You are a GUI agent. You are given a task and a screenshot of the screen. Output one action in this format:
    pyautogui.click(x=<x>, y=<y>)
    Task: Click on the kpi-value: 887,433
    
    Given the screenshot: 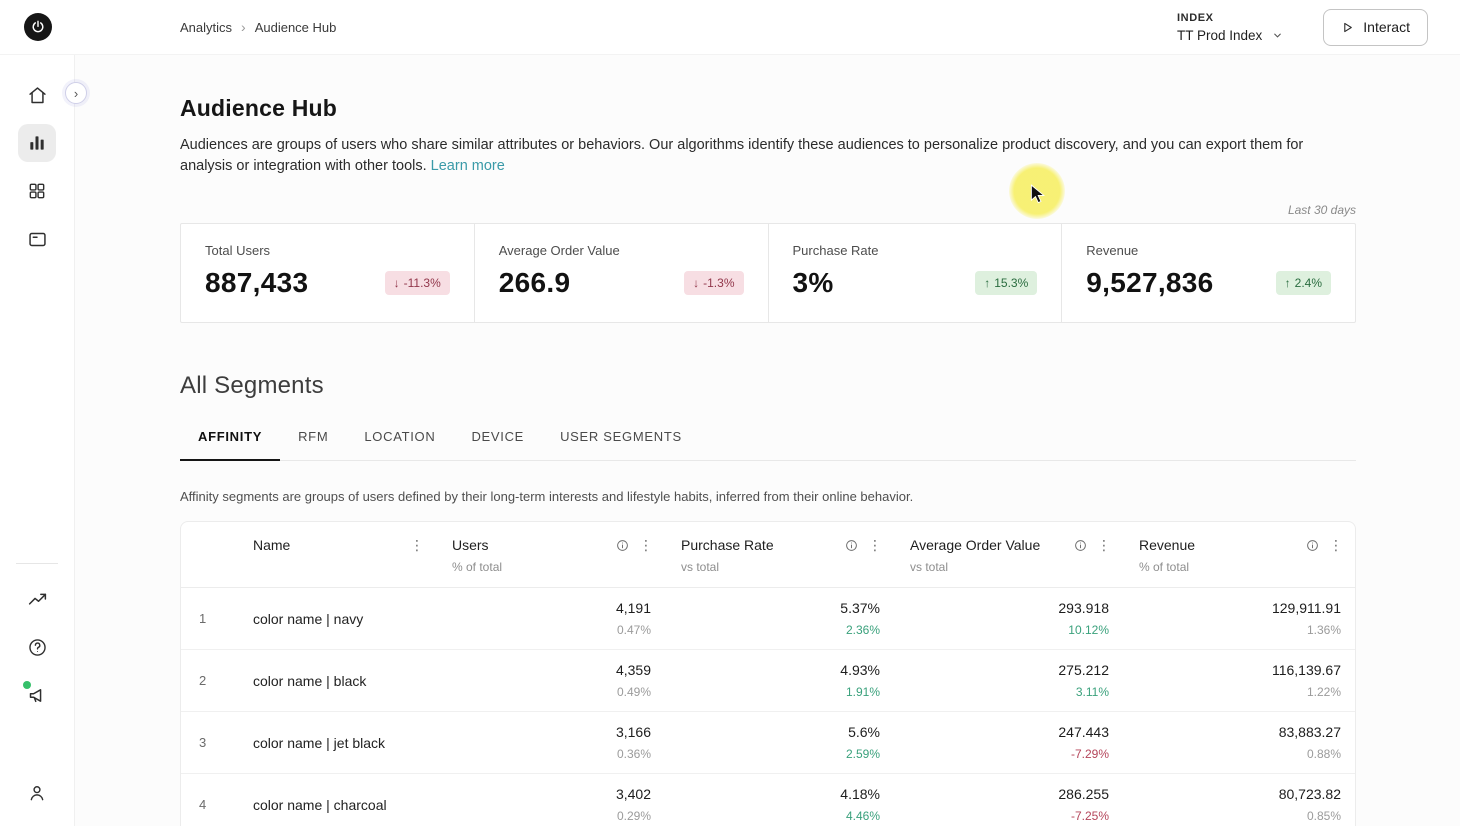 What is the action you would take?
    pyautogui.click(x=257, y=282)
    